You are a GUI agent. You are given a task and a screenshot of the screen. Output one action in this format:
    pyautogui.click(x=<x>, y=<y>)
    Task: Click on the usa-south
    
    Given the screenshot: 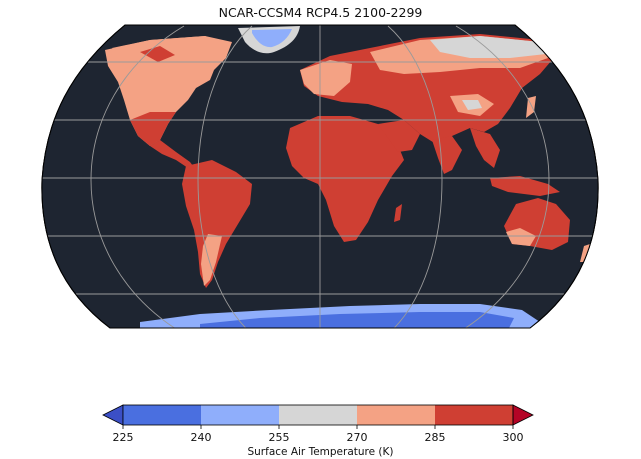 What is the action you would take?
    pyautogui.click(x=153, y=129)
    